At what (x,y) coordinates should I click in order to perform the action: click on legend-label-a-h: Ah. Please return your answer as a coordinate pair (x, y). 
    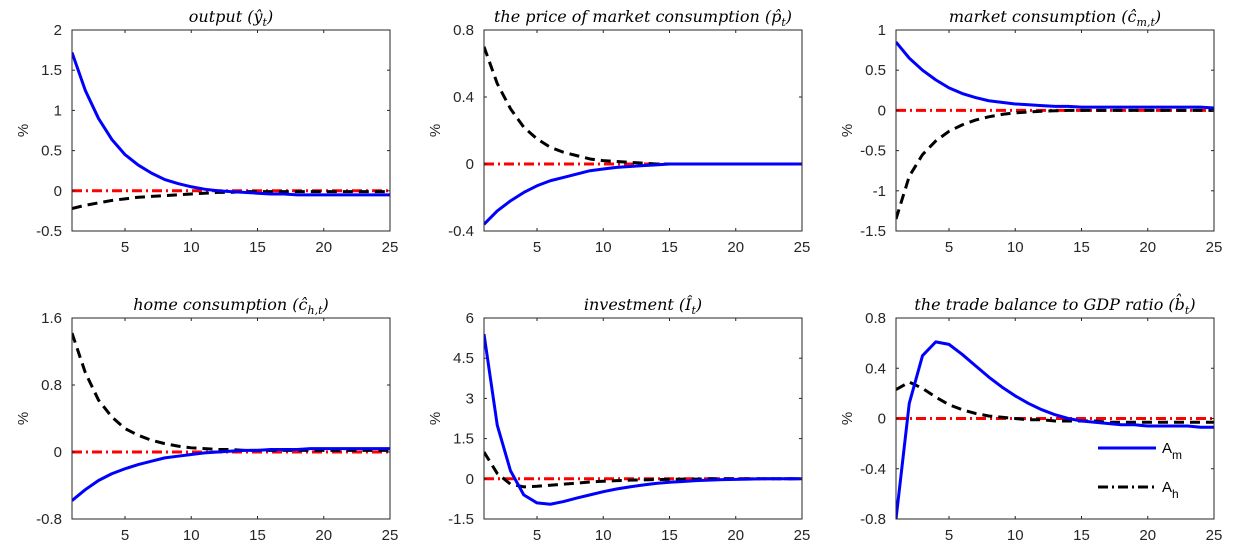
    Looking at the image, I should click on (1170, 490).